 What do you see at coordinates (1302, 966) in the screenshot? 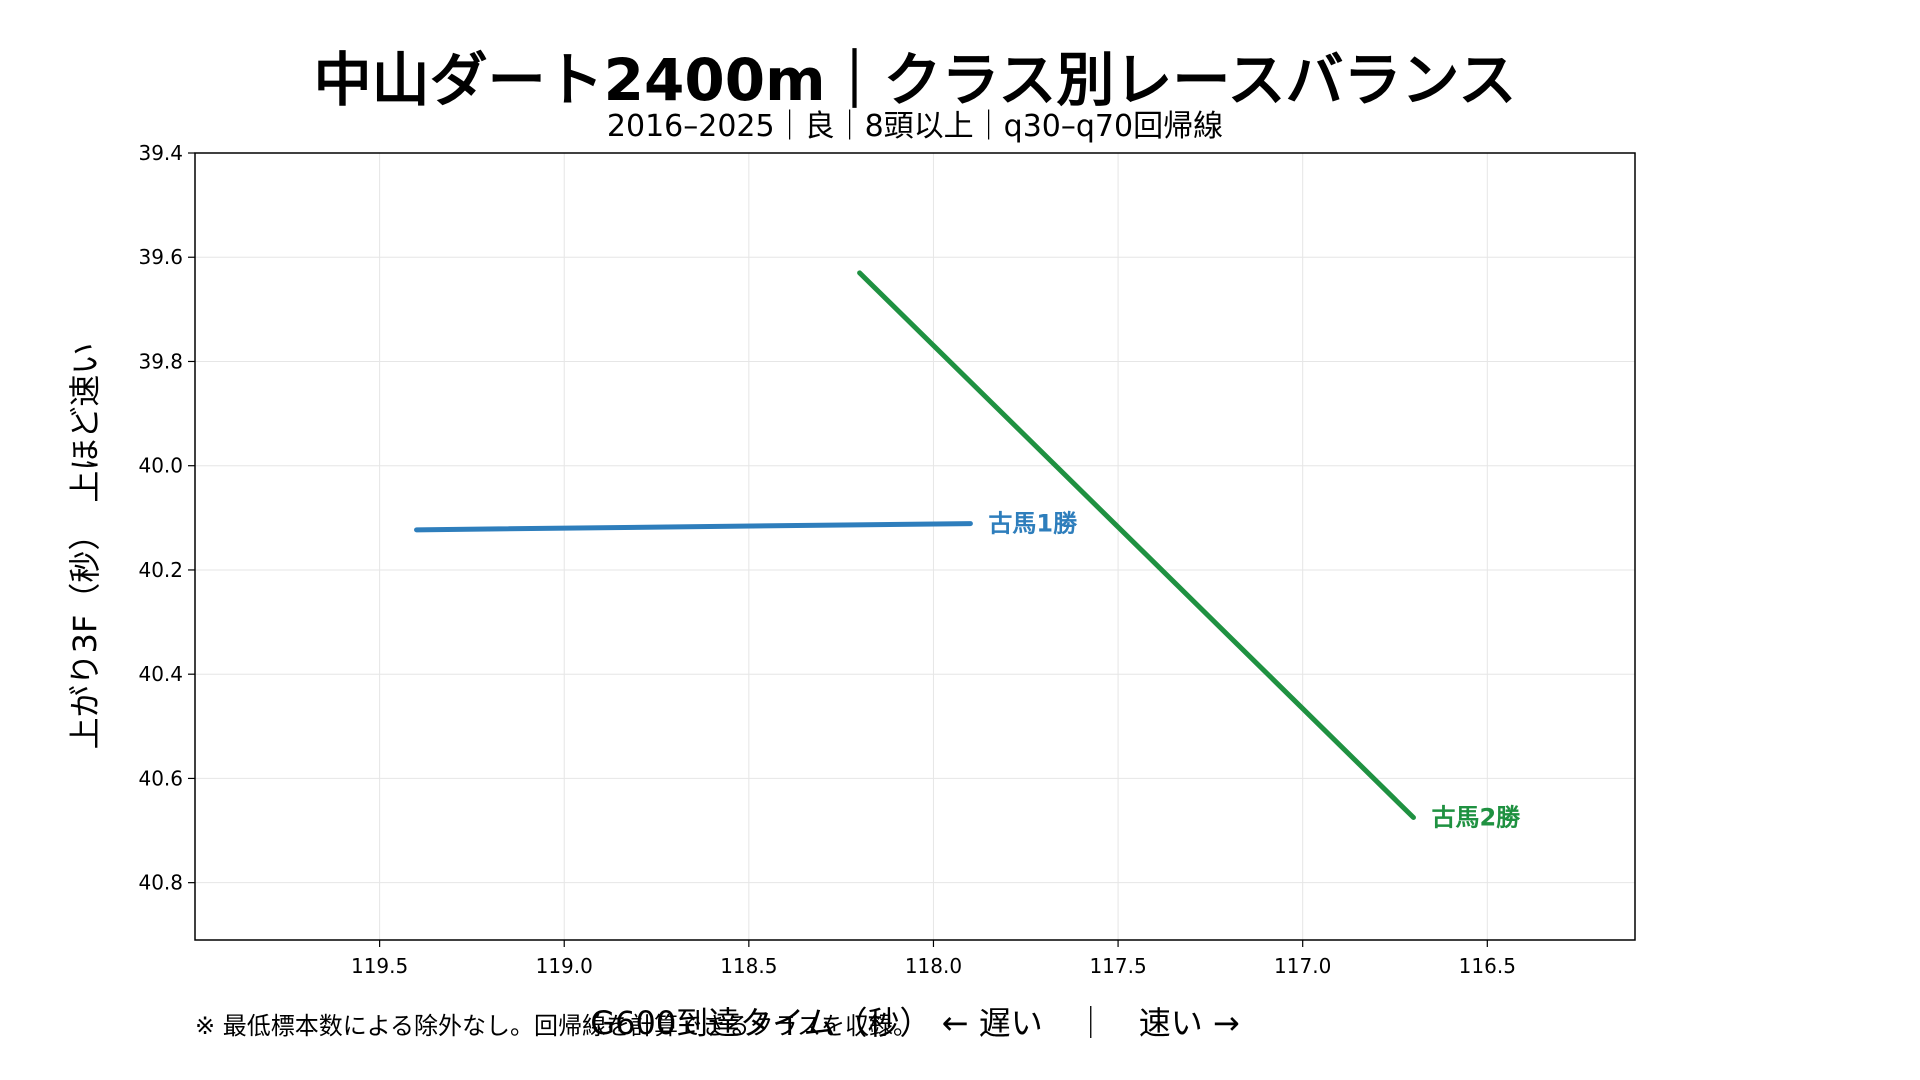
I see `x-tick-label: 117.0` at bounding box center [1302, 966].